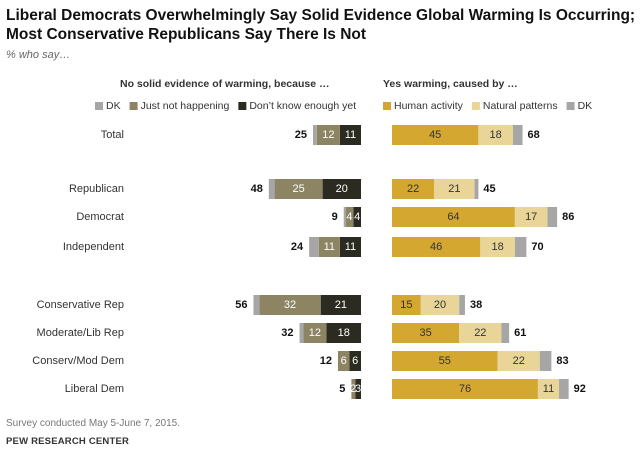  What do you see at coordinates (185, 106) in the screenshot?
I see `left-legend-label-just-not-happening: Just not happening` at bounding box center [185, 106].